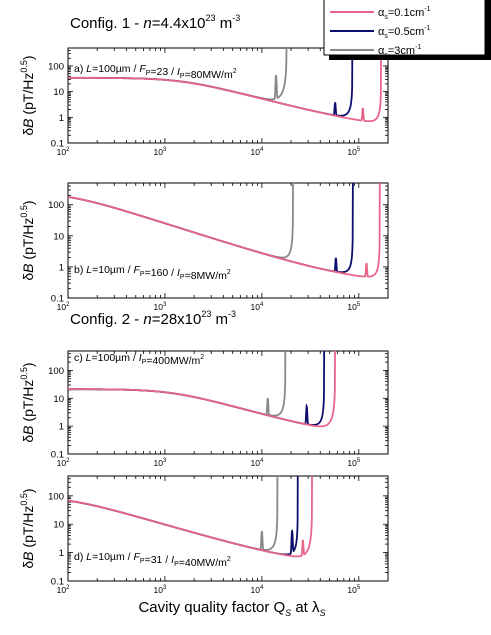 The height and width of the screenshot is (635, 491). Describe the element at coordinates (404, 32) in the screenshot. I see `legend-entry: αs=0.5cm-1` at that location.